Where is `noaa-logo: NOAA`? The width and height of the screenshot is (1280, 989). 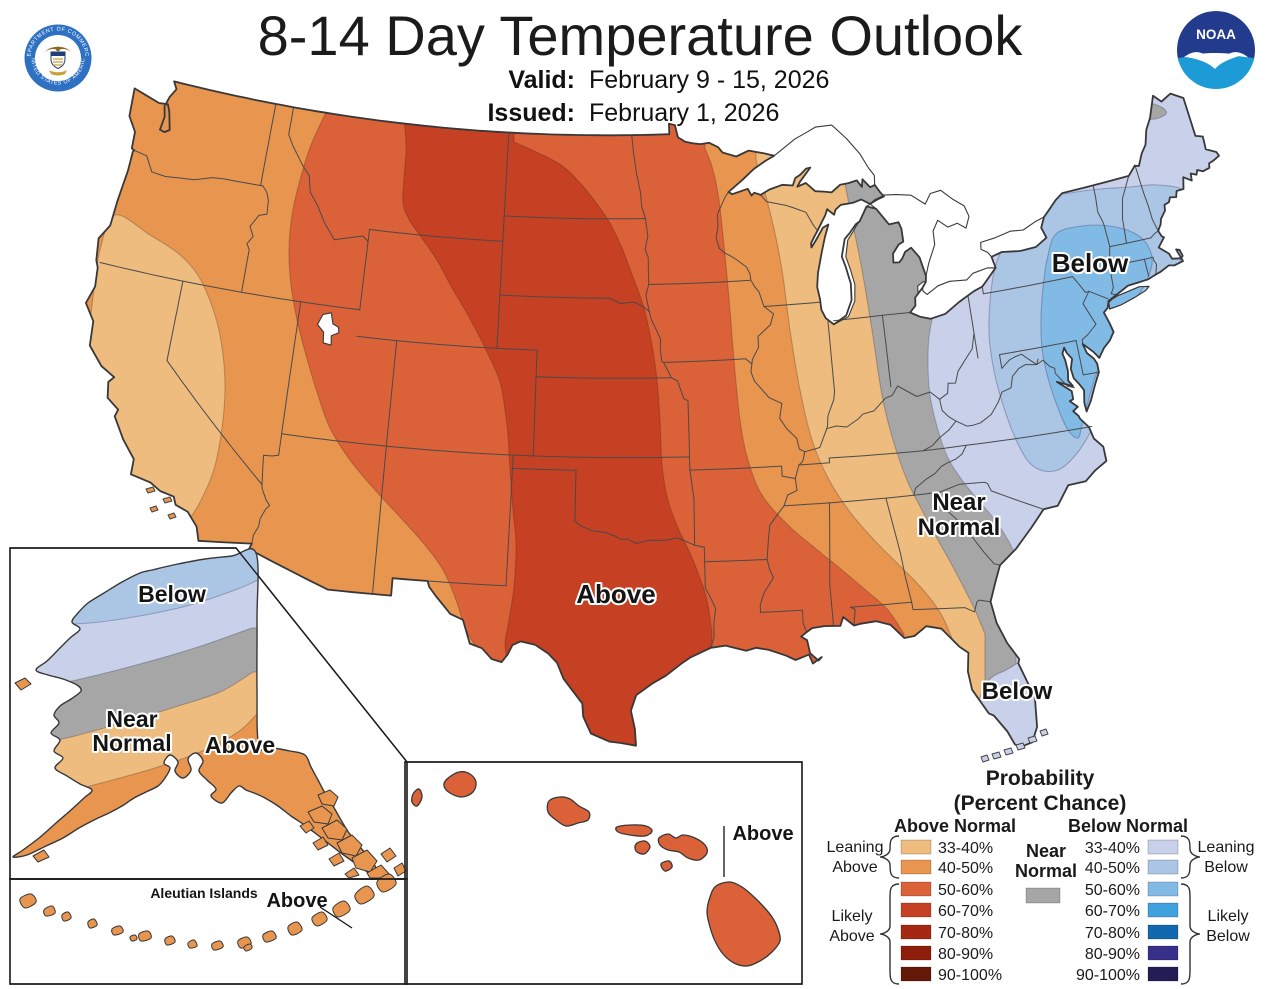
noaa-logo: NOAA is located at coordinates (1216, 50).